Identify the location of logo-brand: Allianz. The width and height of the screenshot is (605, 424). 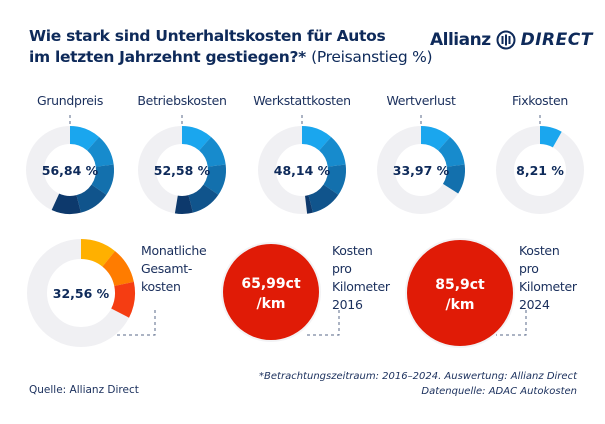
(460, 40).